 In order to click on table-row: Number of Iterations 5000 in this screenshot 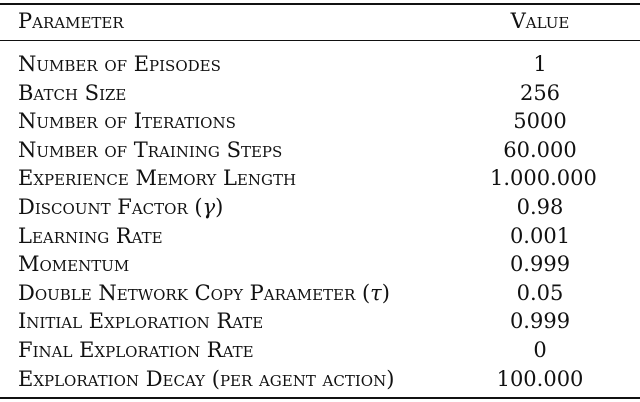, I will do `click(320, 121)`.